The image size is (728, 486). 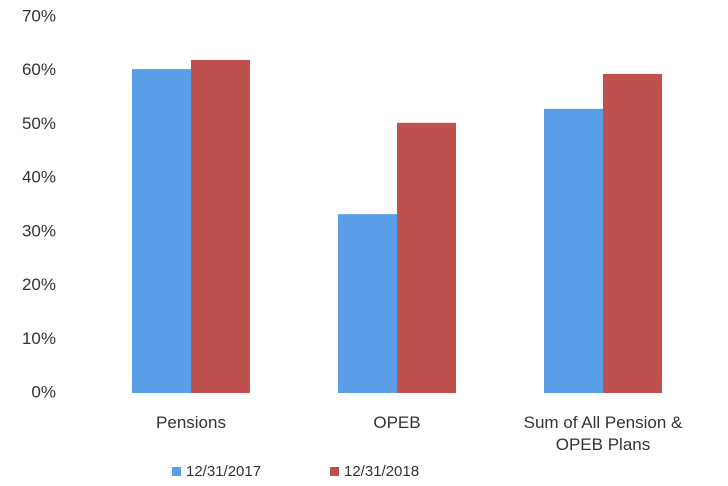 What do you see at coordinates (381, 471) in the screenshot?
I see `legend-label: 12/31/2018` at bounding box center [381, 471].